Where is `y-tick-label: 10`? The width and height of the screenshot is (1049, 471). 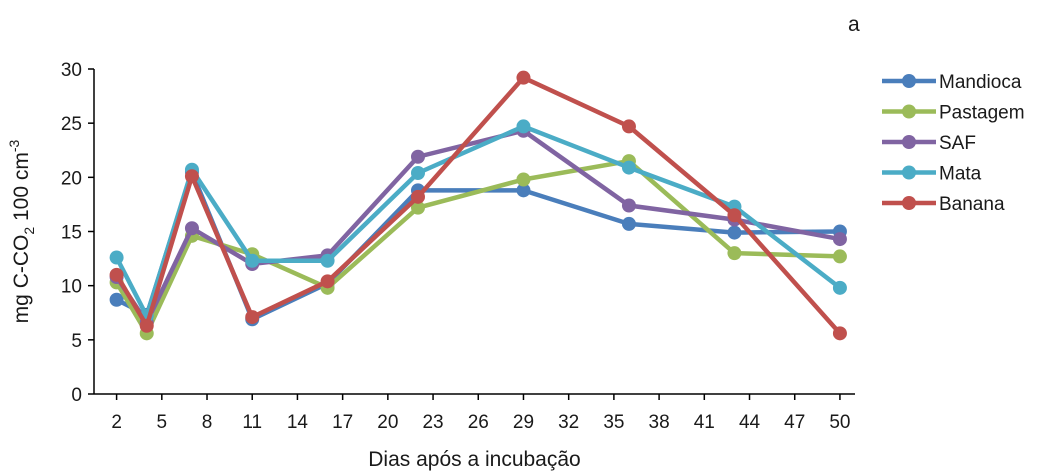
y-tick-label: 10 is located at coordinates (71, 287).